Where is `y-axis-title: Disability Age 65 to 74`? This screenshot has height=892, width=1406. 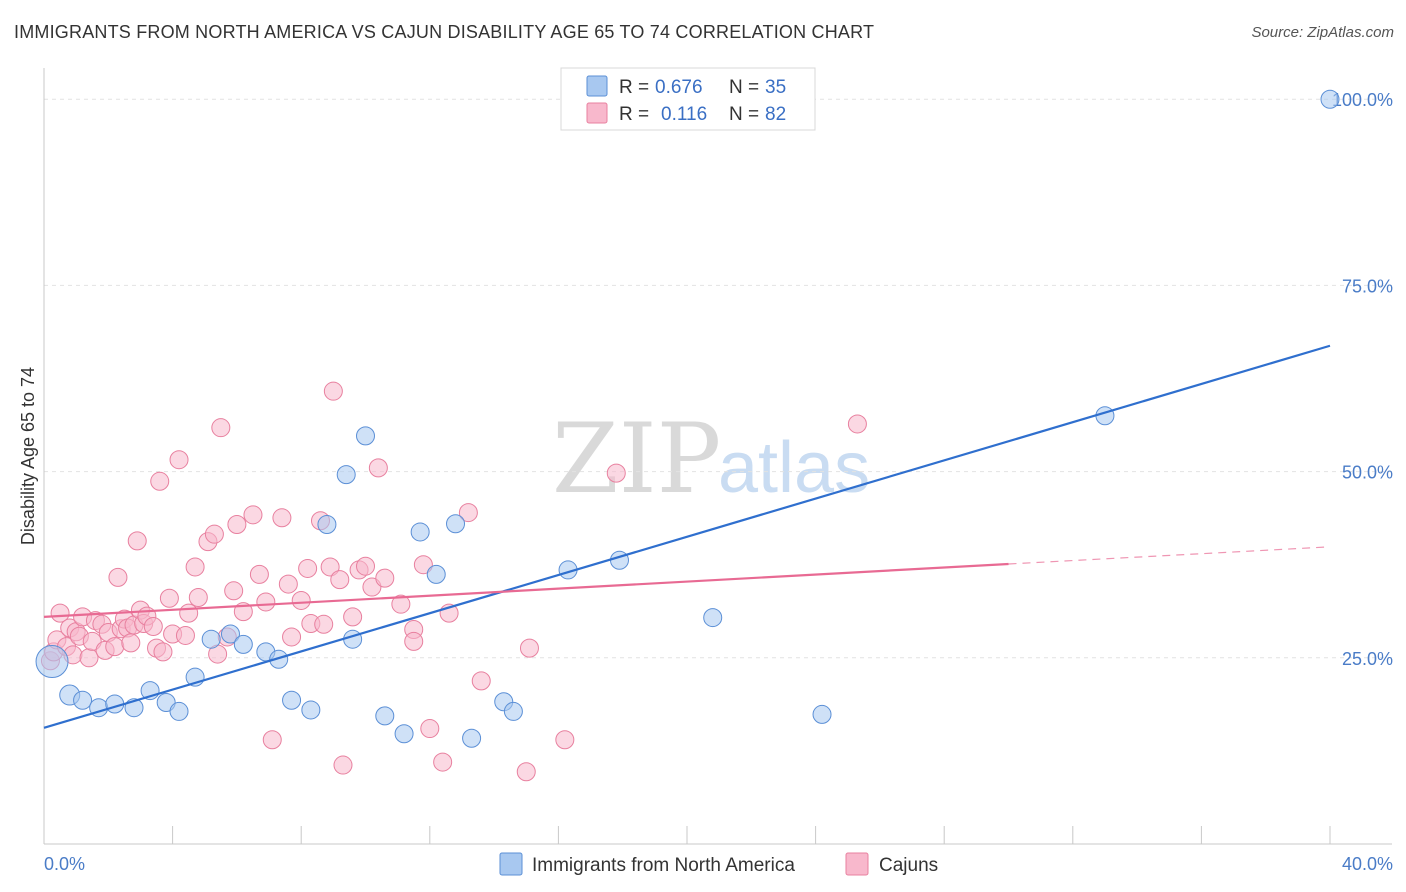
y-axis-title: Disability Age 65 to 74 is located at coordinates (28, 456).